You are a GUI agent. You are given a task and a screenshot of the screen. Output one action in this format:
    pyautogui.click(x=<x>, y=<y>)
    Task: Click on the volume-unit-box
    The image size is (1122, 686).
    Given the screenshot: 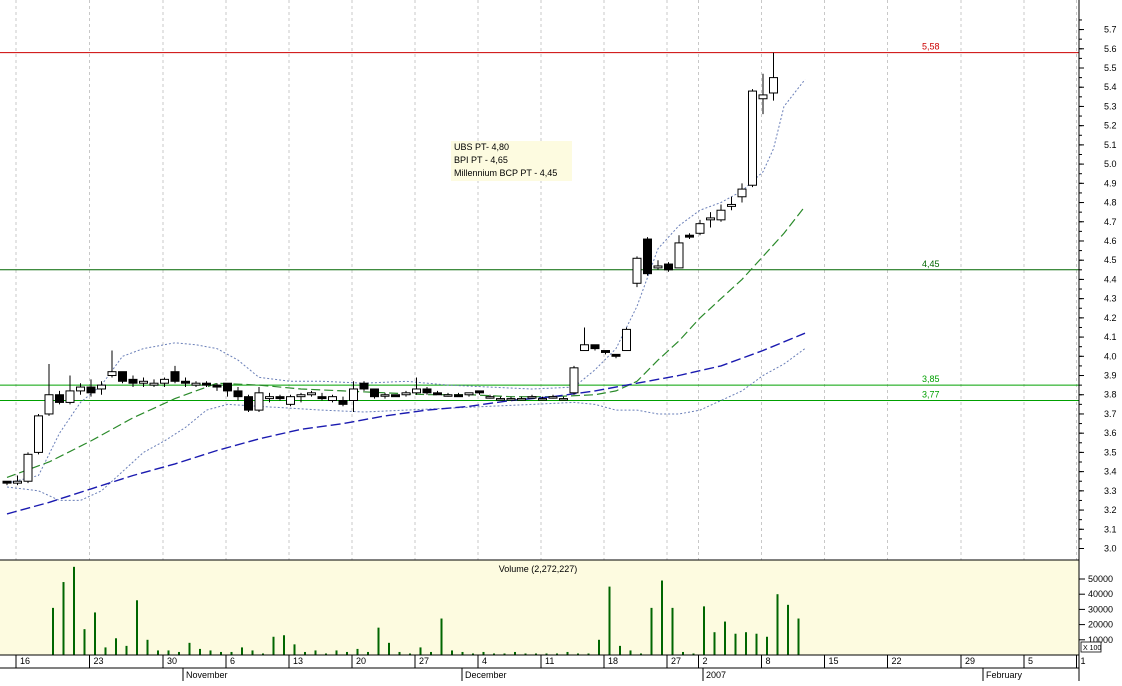 What is the action you would take?
    pyautogui.click(x=1091, y=647)
    